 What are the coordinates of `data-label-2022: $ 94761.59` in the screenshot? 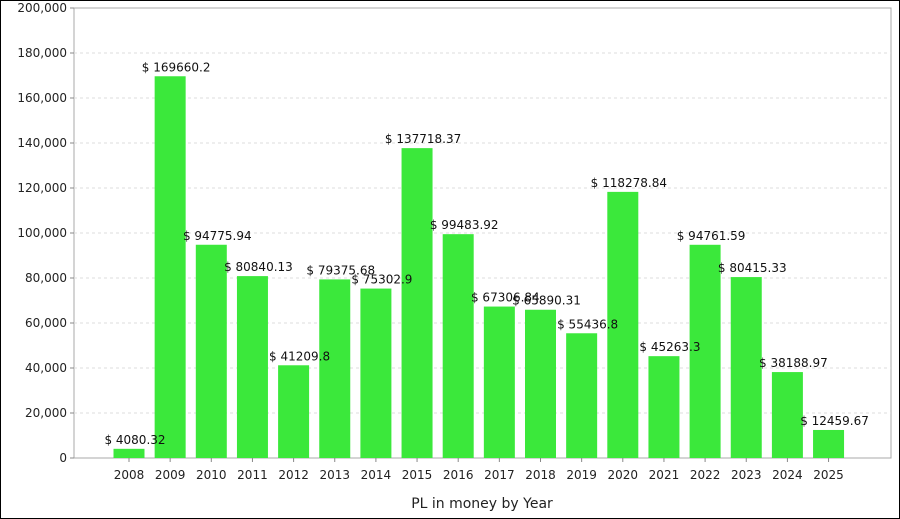 It's located at (711, 236).